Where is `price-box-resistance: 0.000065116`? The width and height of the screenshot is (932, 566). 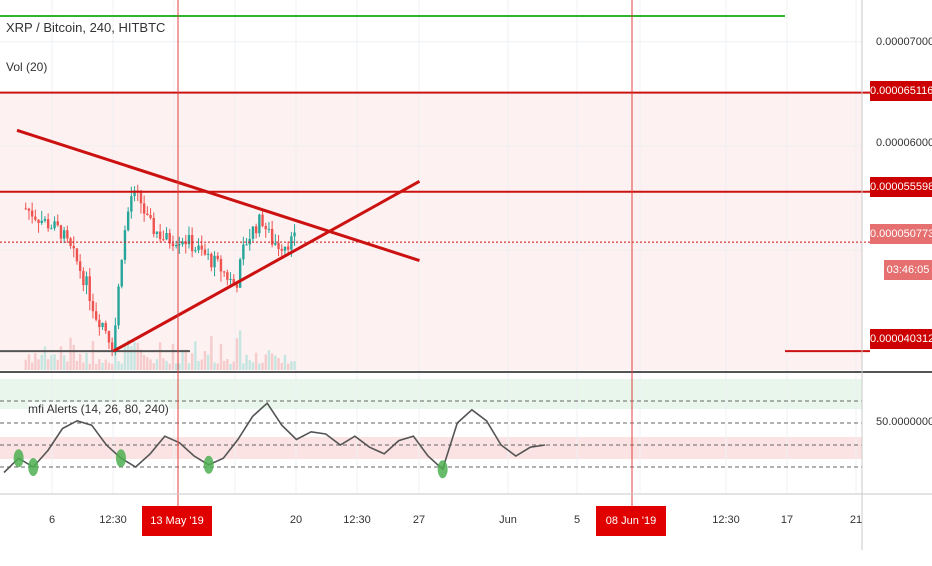
price-box-resistance: 0.000065116 is located at coordinates (901, 91).